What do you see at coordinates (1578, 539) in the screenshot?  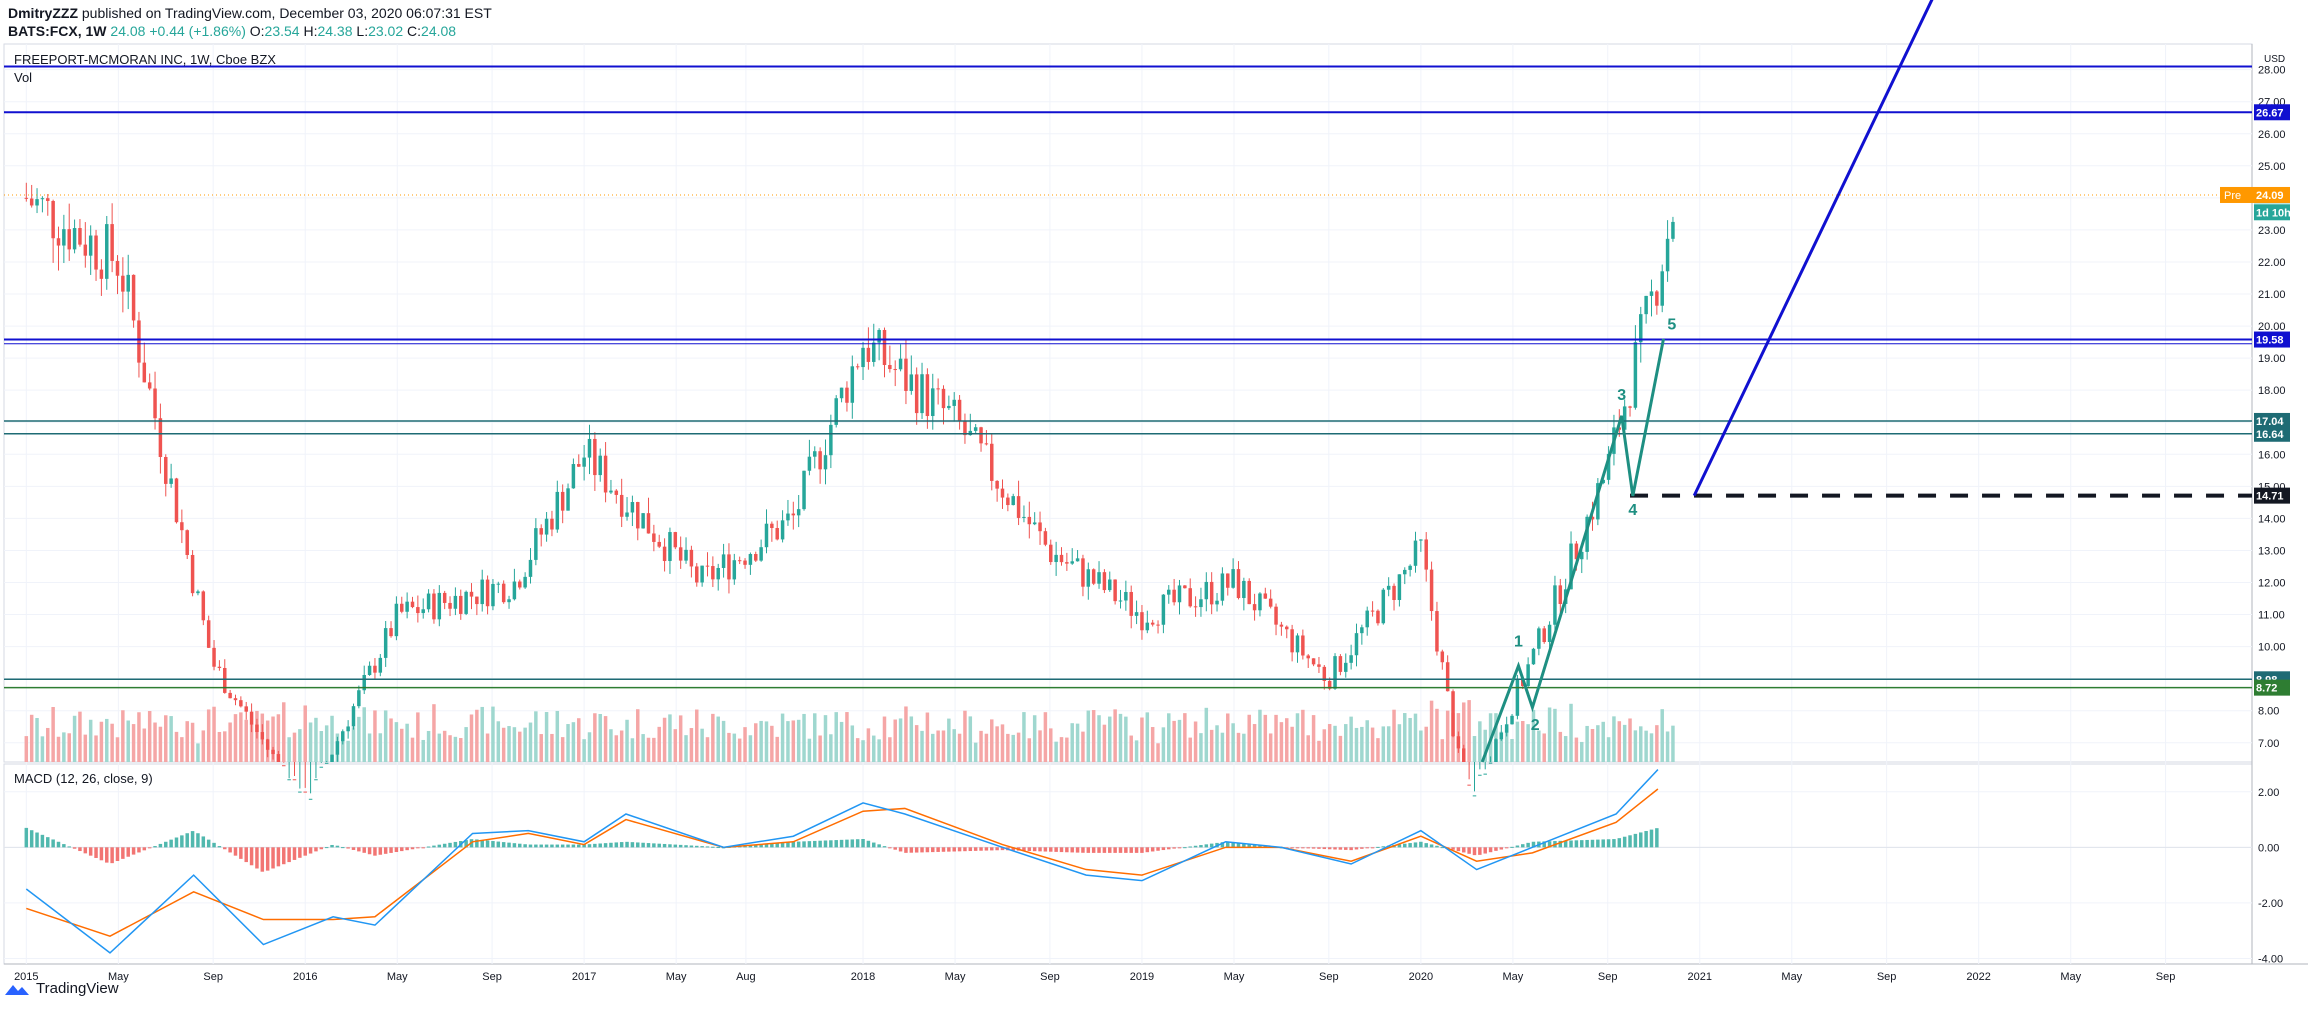 I see `elliott-wave-drawing: 1 2 3 4 5` at bounding box center [1578, 539].